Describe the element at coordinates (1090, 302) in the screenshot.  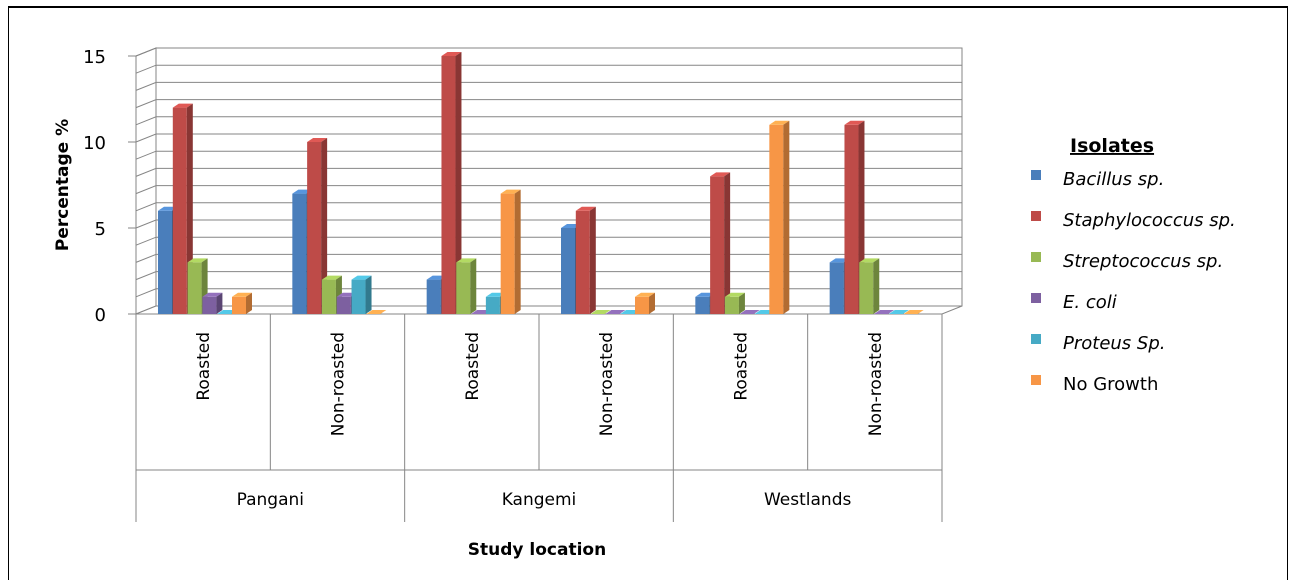
I see `legend-label: E. coli` at that location.